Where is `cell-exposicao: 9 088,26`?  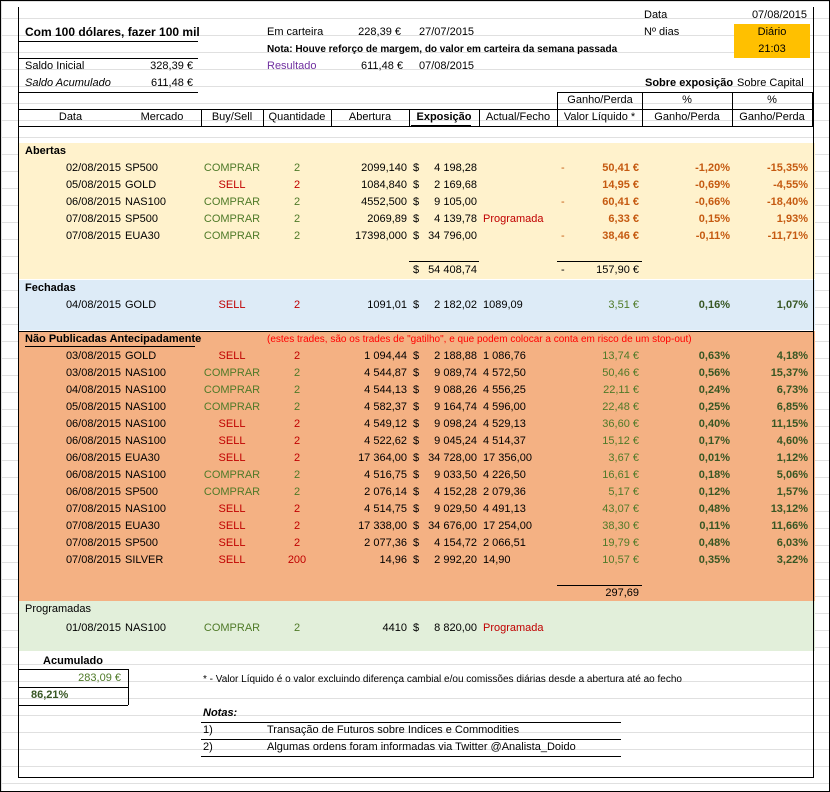 cell-exposicao: 9 088,26 is located at coordinates (455, 390).